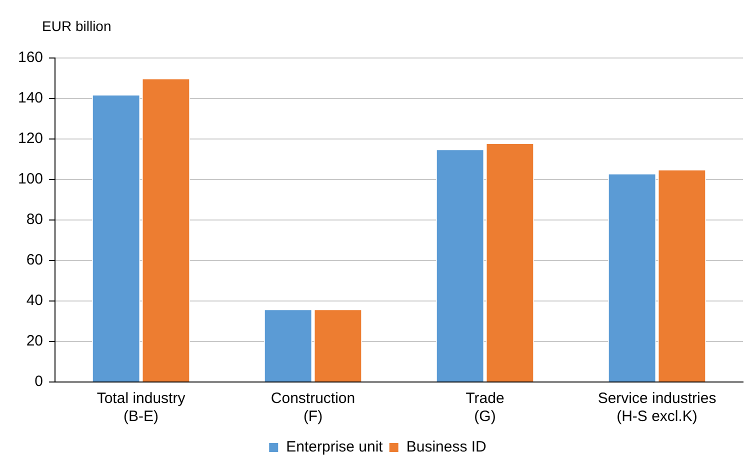 The width and height of the screenshot is (755, 473). I want to click on y-tick-label: 160, so click(31, 57).